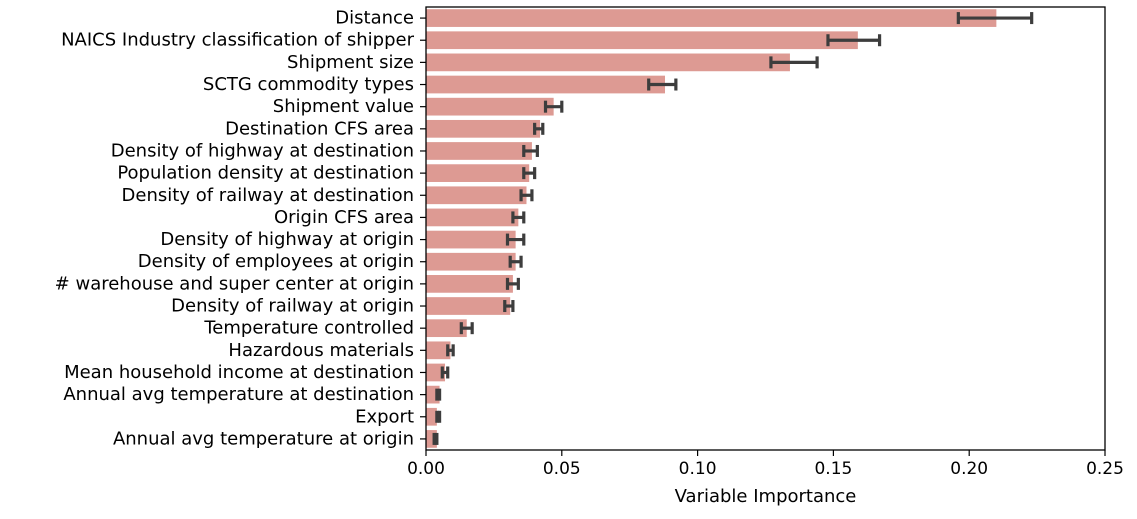 The height and width of the screenshot is (519, 1137). I want to click on category-label: Destination CFS area, so click(319, 128).